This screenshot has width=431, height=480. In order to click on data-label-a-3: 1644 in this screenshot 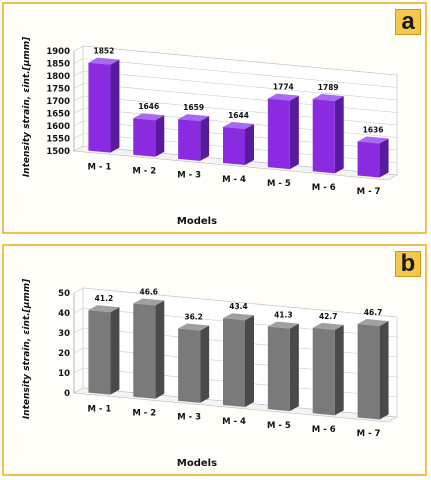, I will do `click(238, 115)`.